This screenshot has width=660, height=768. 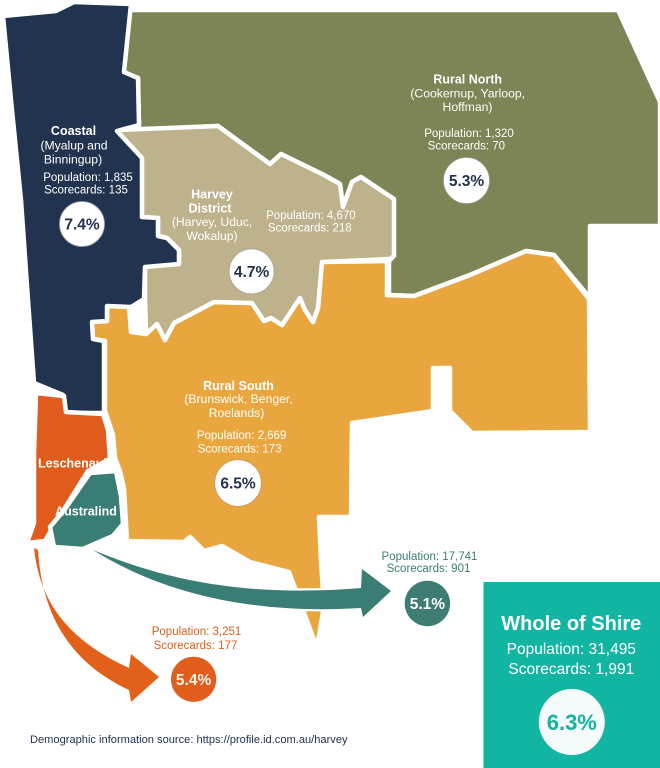 I want to click on svg-text: Scorecards: 70, so click(x=466, y=146).